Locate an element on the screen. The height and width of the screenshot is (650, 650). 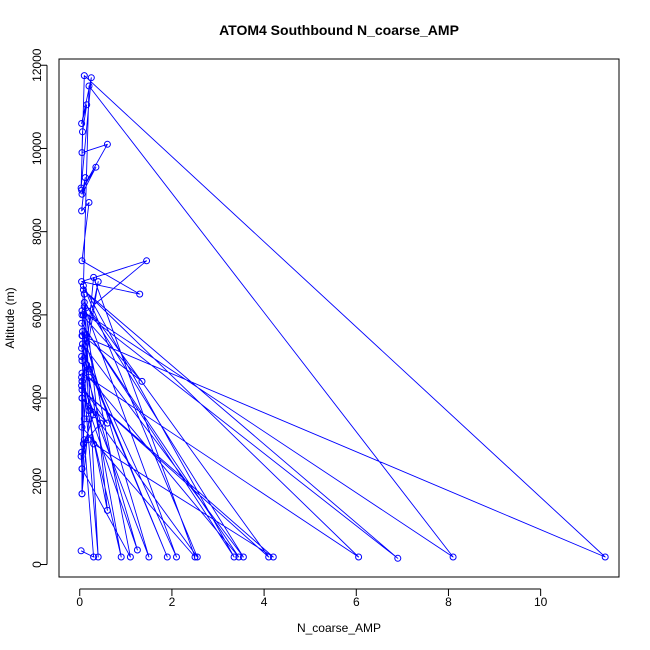
x-tick-label: 10 is located at coordinates (541, 602).